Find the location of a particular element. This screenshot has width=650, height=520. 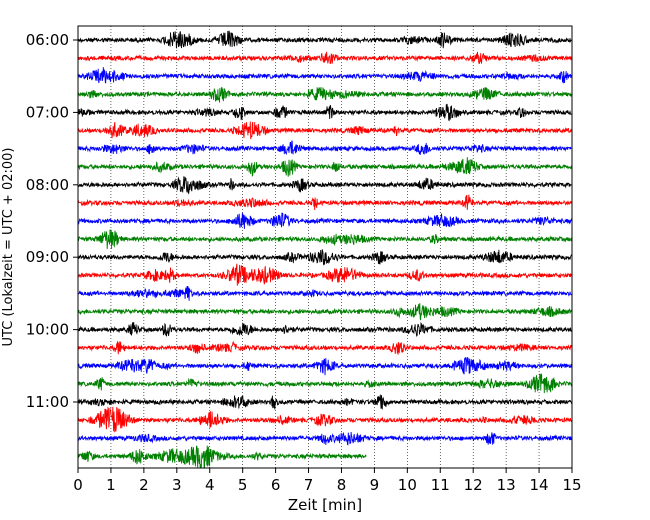

y-axis: 06:00 07:00 08:00 09:00 10:00 11:00 is located at coordinates (52, 221).